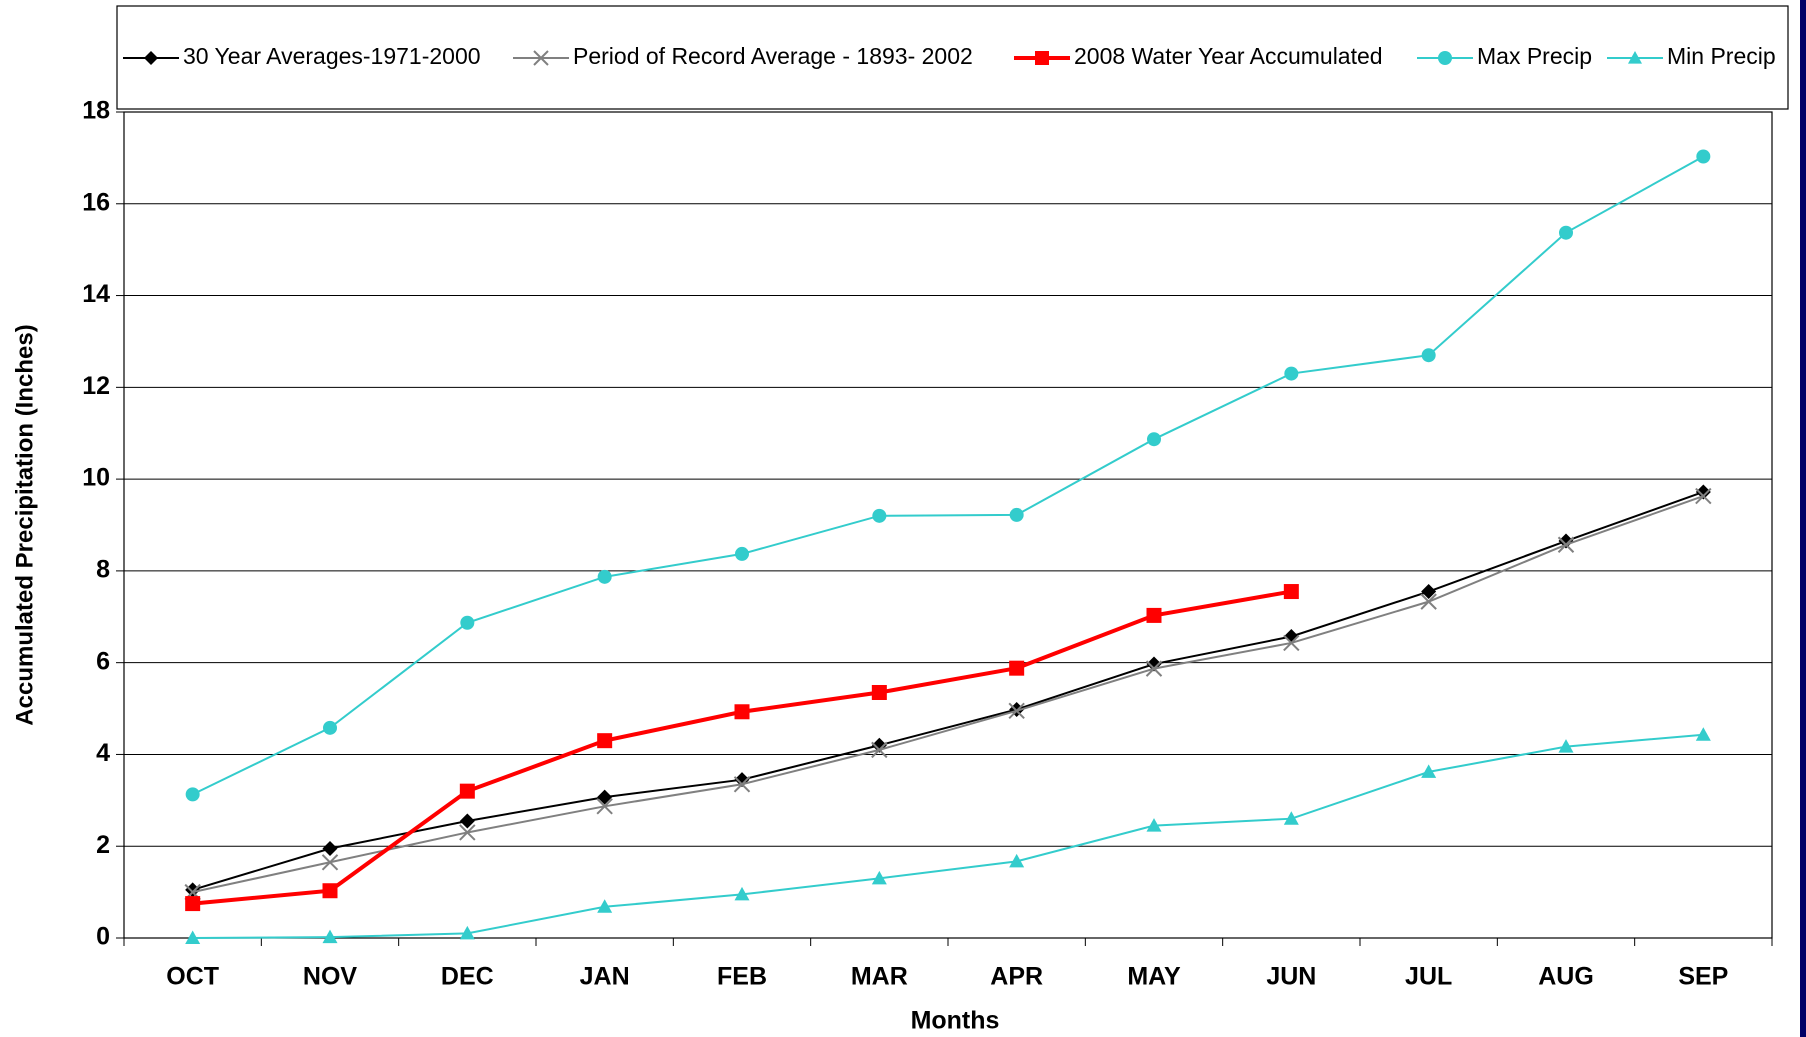 The image size is (1806, 1037). Describe the element at coordinates (330, 977) in the screenshot. I see `x-tick-label: NOV` at that location.